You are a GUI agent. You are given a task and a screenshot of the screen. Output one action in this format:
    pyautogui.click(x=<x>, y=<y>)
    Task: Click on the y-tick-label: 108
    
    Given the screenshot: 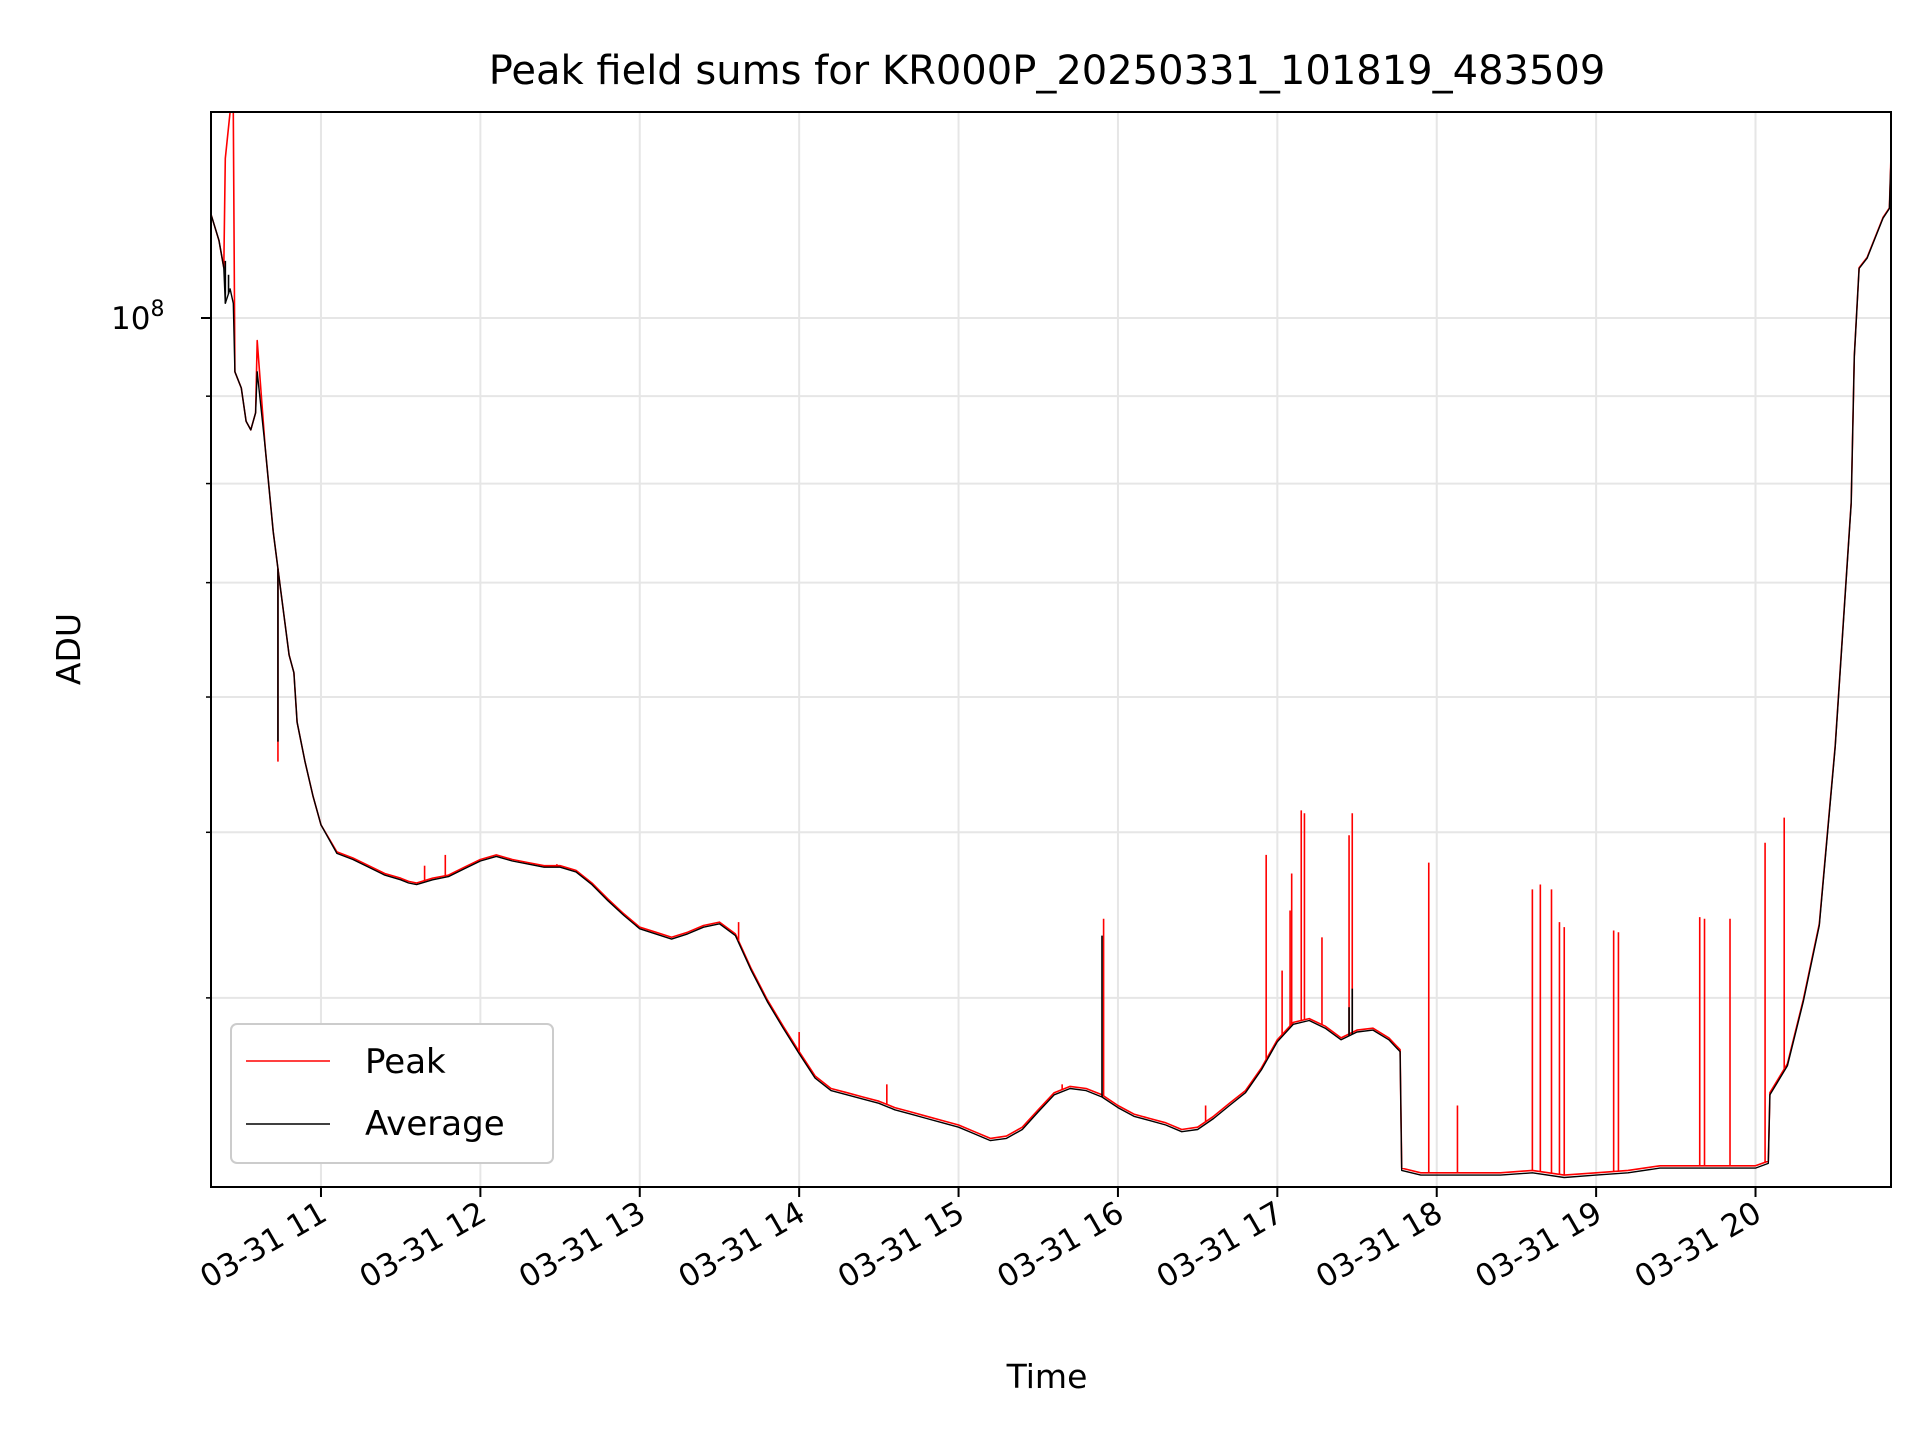 What is the action you would take?
    pyautogui.click(x=137, y=317)
    